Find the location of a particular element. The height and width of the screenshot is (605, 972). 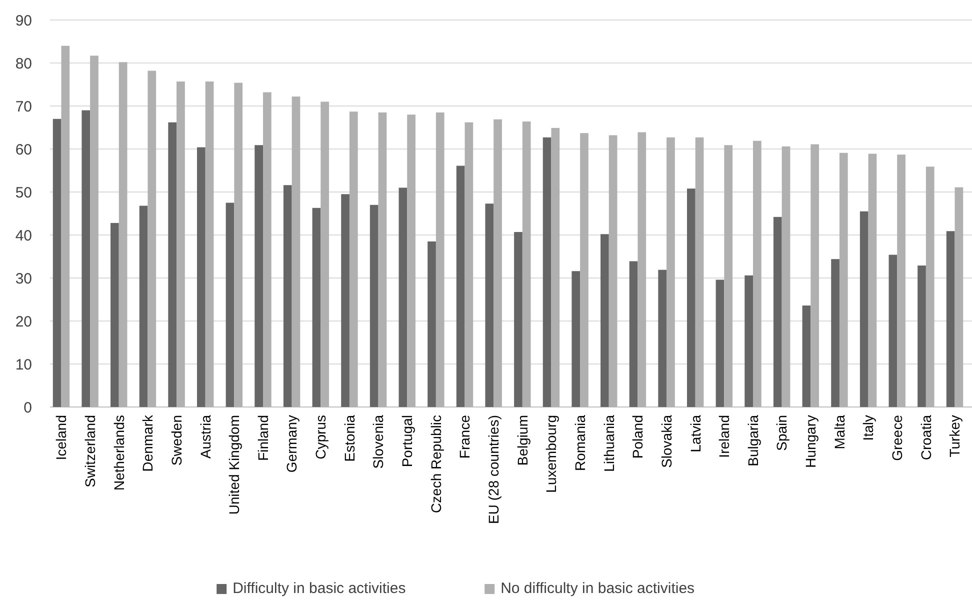

legend-label: No difficulty in basic activities is located at coordinates (597, 588).